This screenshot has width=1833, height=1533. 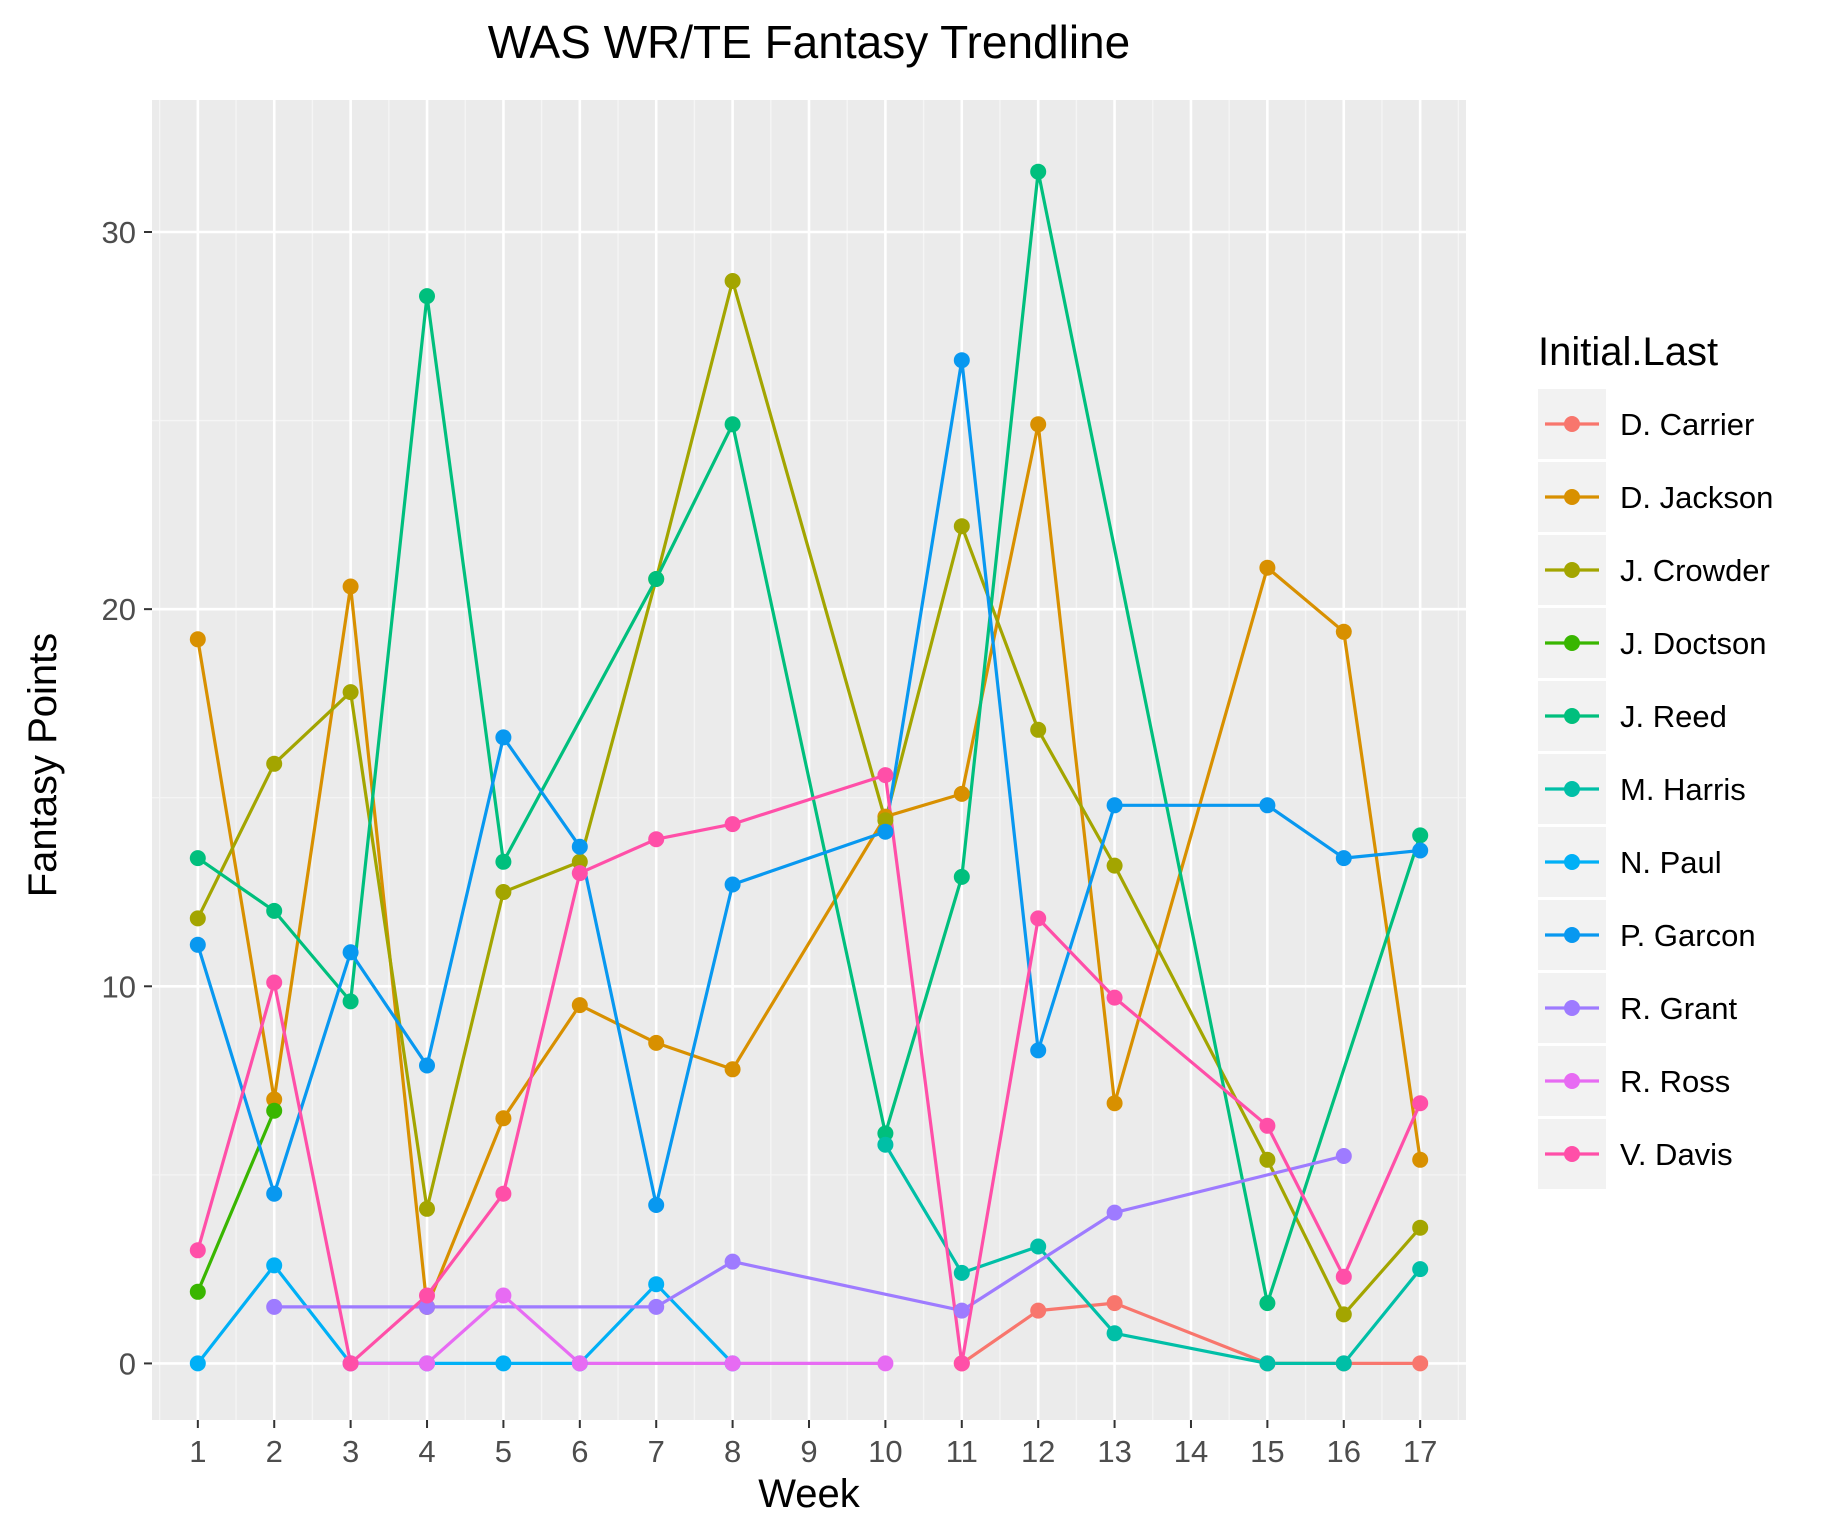 I want to click on legend-label: N. Paul, so click(x=1671, y=862).